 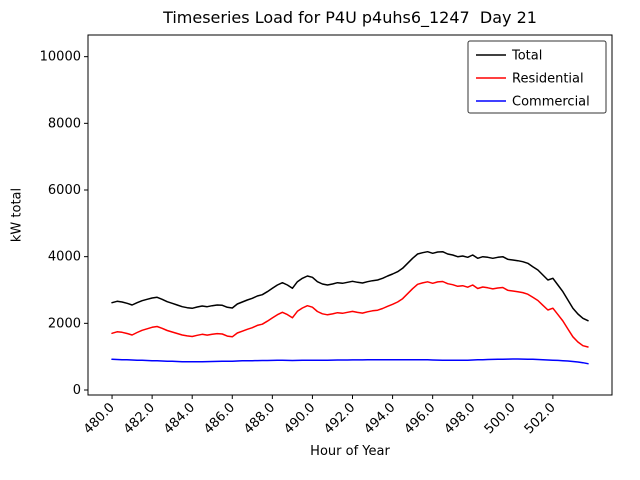 I want to click on x-tick-label: 496.0, so click(x=420, y=418).